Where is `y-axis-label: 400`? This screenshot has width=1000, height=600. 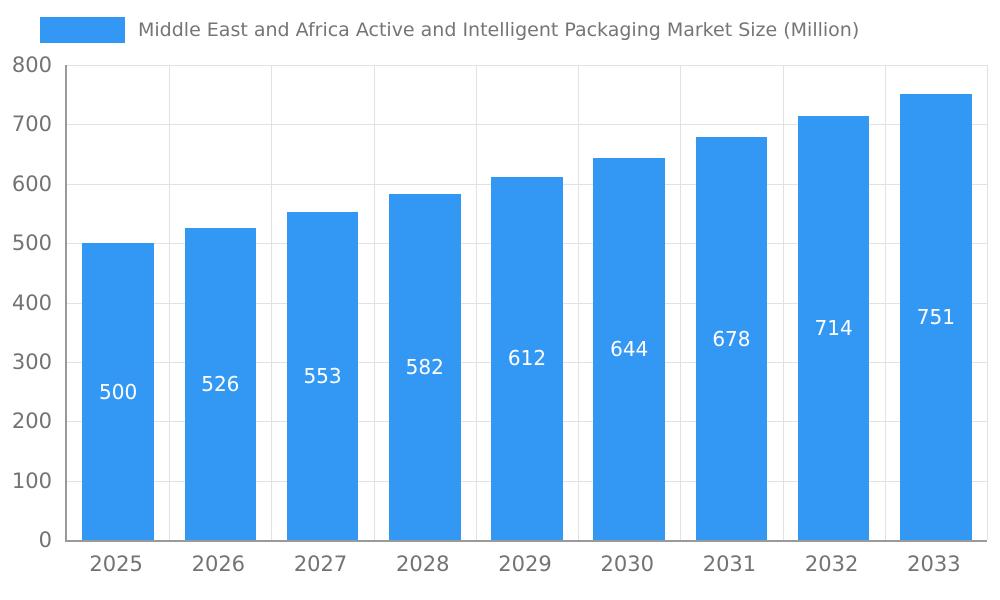
y-axis-label: 400 is located at coordinates (31, 302).